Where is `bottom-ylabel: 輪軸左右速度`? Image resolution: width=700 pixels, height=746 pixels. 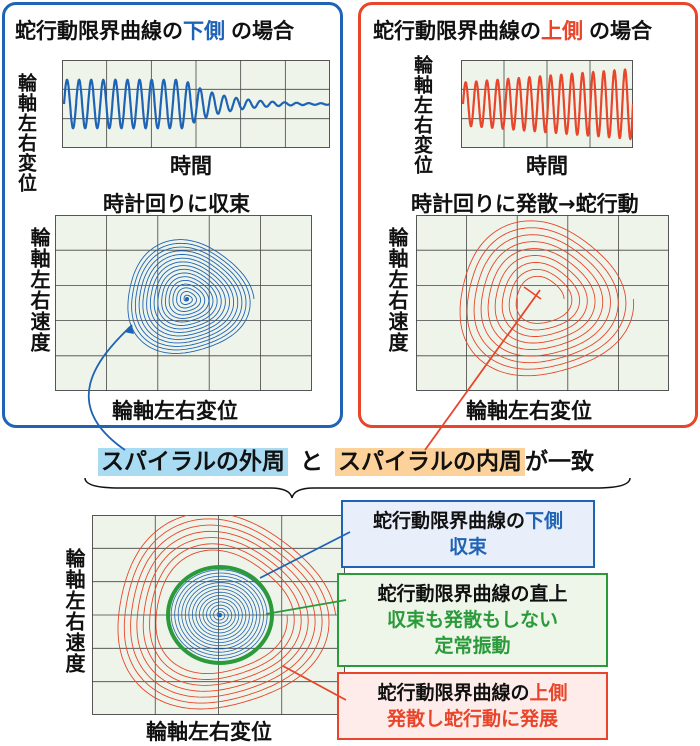 bottom-ylabel: 輪軸左右速度 is located at coordinates (74, 611).